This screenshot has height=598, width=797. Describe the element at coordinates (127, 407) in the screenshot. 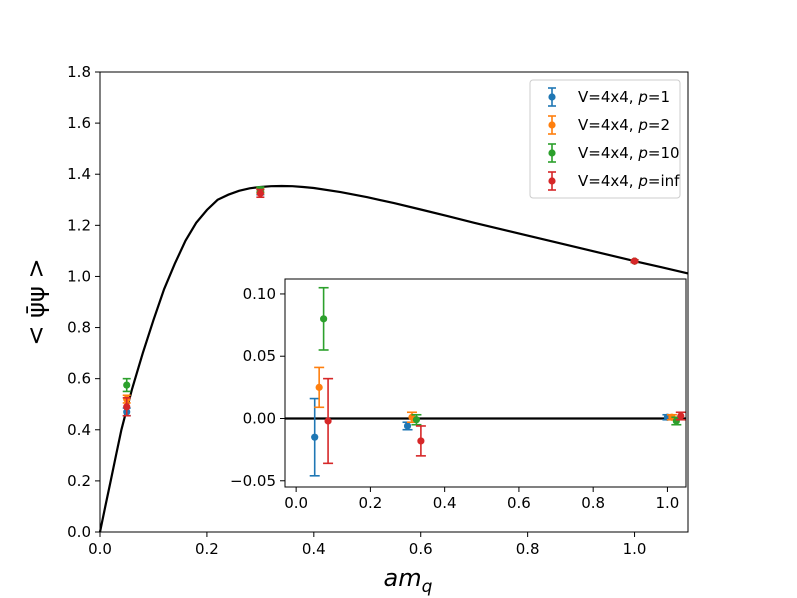

I see `main-series-4-pt-1-point` at that location.